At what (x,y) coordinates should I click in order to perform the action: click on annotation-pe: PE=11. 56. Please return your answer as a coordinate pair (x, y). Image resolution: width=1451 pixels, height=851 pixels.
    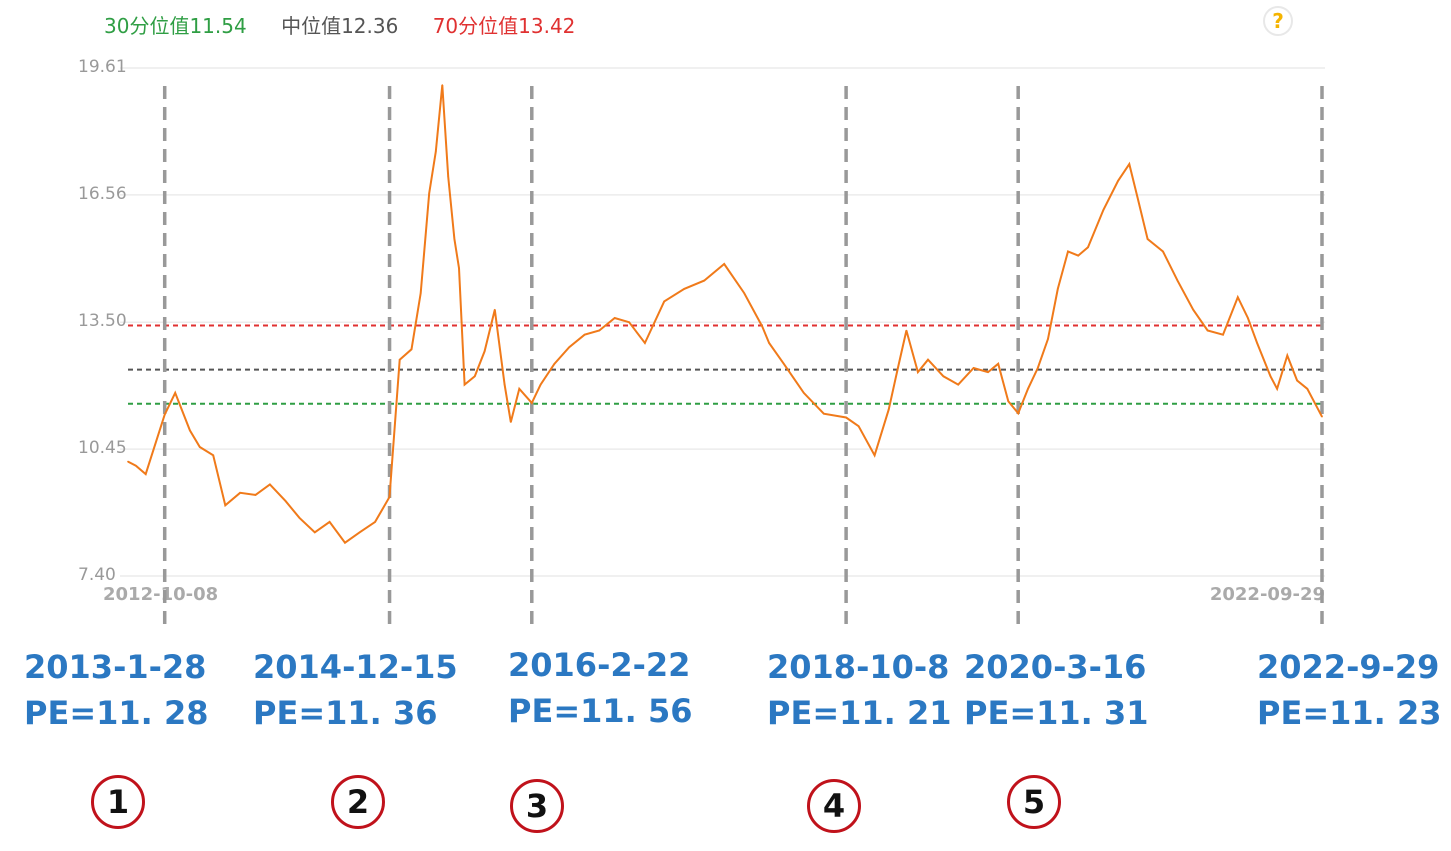
    Looking at the image, I should click on (600, 711).